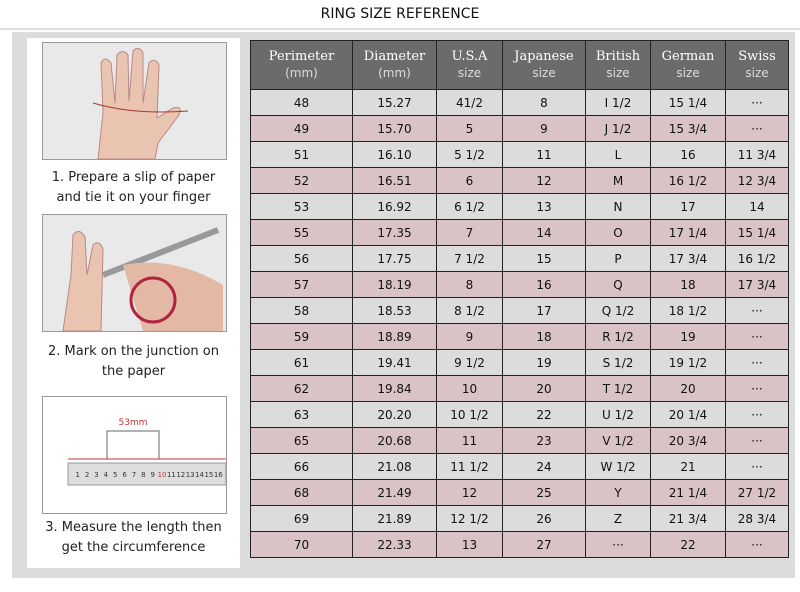 The width and height of the screenshot is (800, 592). What do you see at coordinates (394, 544) in the screenshot?
I see `table-cell: 22.33` at bounding box center [394, 544].